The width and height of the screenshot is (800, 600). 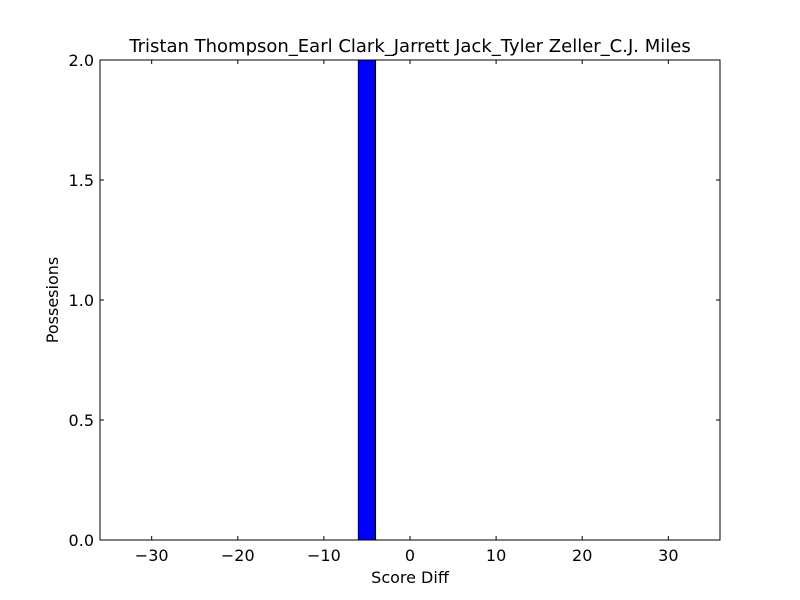 What do you see at coordinates (324, 555) in the screenshot?
I see `x-tick-label: −10` at bounding box center [324, 555].